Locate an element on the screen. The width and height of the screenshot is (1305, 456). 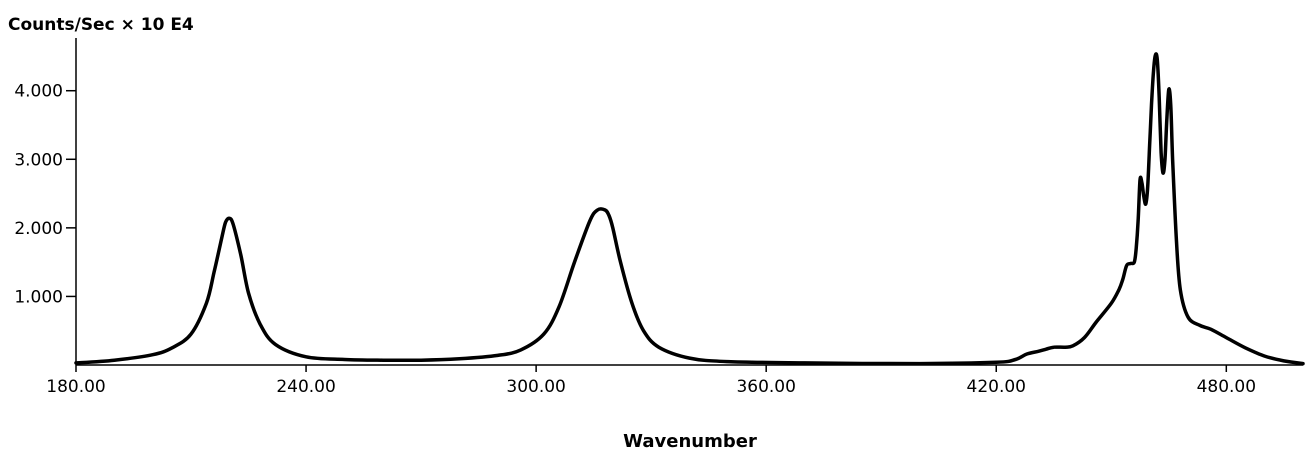
x-tick-label: 180.00 is located at coordinates (75, 387).